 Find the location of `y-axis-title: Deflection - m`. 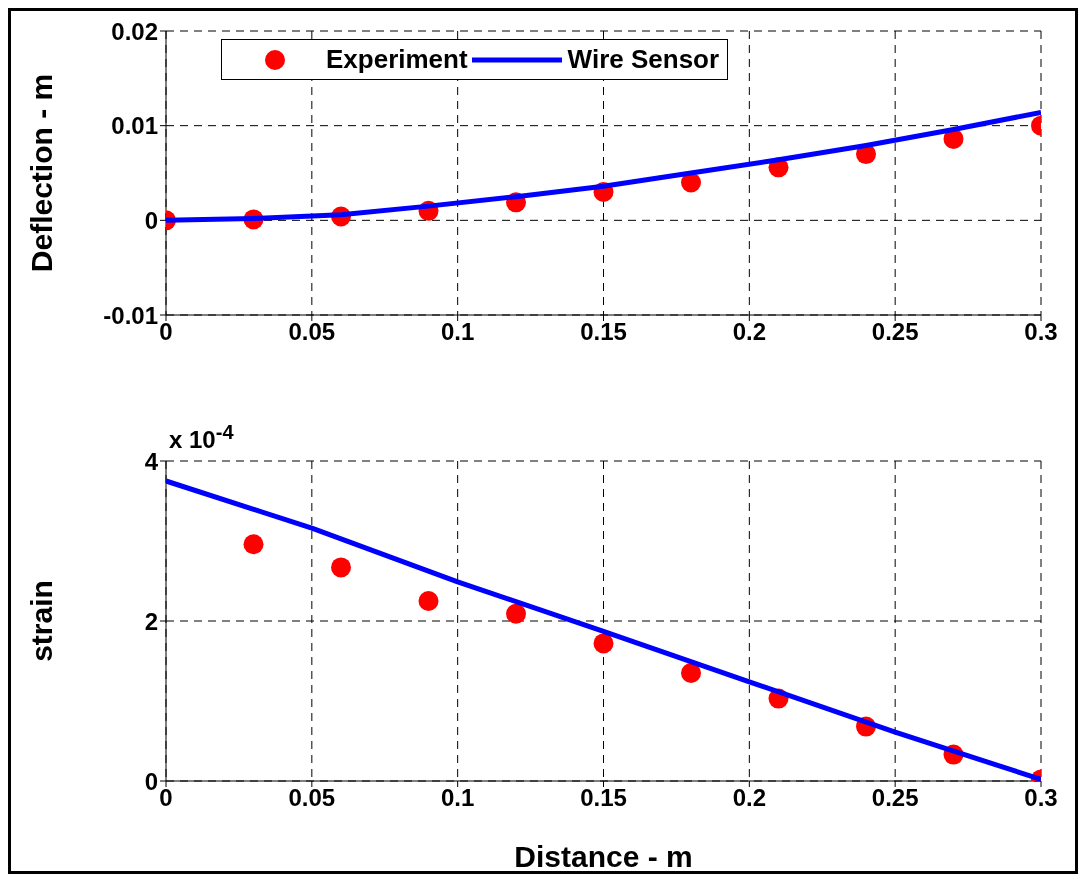

y-axis-title: Deflection - m is located at coordinates (41, 173).